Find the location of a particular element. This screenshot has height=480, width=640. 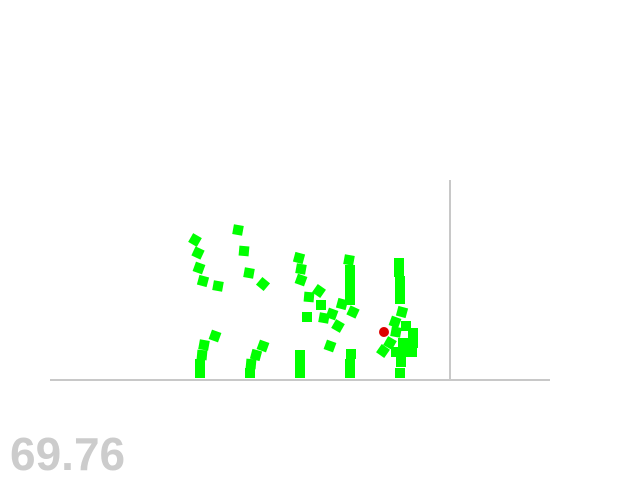

score-display: 69.76 is located at coordinates (68, 454).